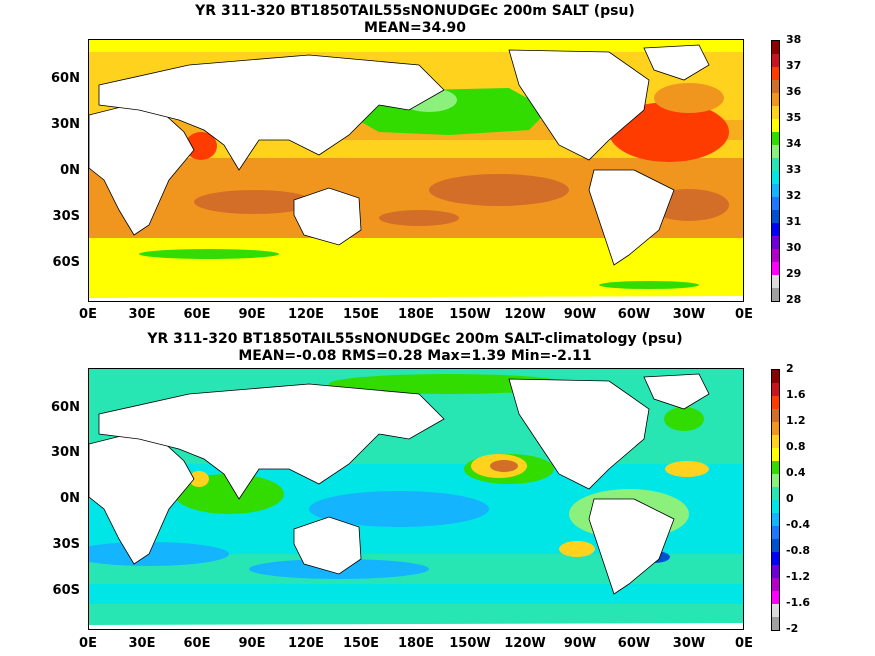 This screenshot has height=656, width=875. Describe the element at coordinates (794, 91) in the screenshot. I see `colorbar-tick-label: 36` at that location.